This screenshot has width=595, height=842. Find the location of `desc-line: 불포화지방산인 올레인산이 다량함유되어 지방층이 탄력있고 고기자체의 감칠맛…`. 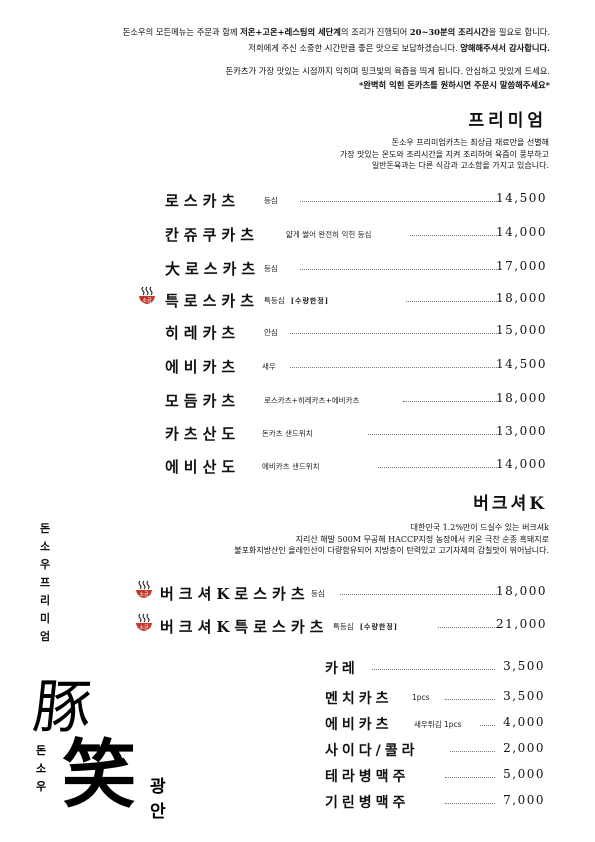

desc-line: 불포화지방산인 올레인산이 다량함유되어 지방층이 탄력있고 고기자체의 감칠맛… is located at coordinates (391, 551).